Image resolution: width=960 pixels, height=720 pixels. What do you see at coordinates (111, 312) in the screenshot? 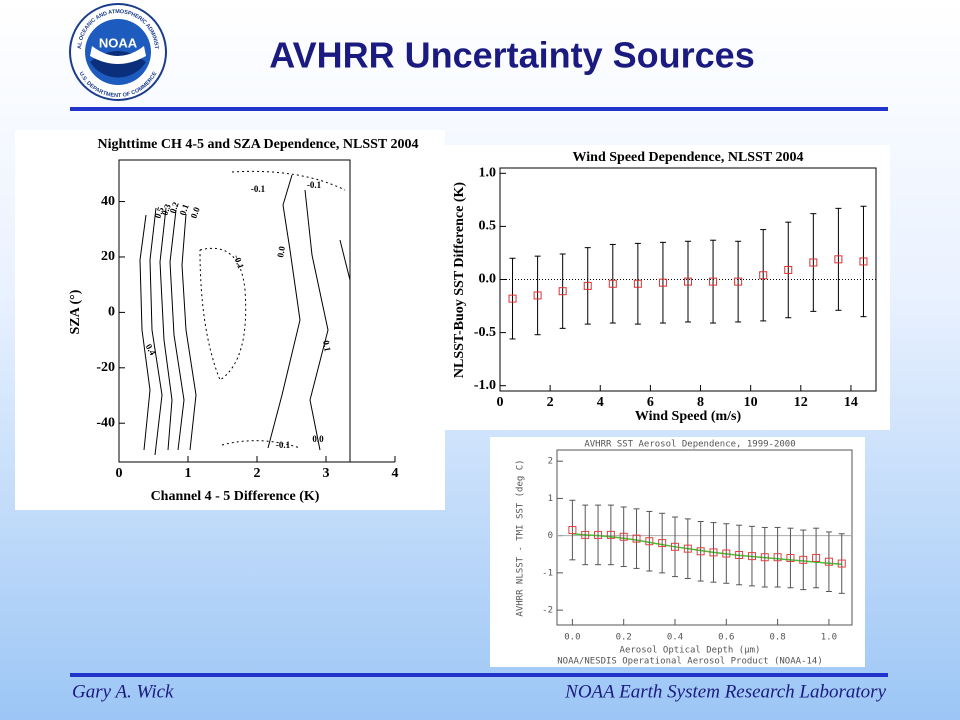
I see `y-tick-label: 0` at bounding box center [111, 312].